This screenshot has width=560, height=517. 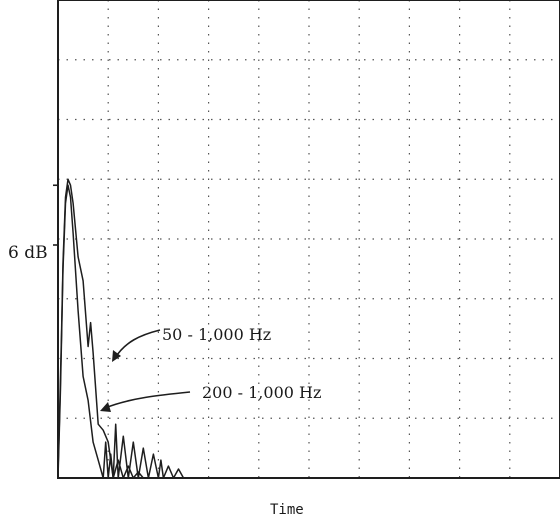 What do you see at coordinates (261, 392) in the screenshot?
I see `series-label-200-1000hz: 200 - 1,000 Hz` at bounding box center [261, 392].